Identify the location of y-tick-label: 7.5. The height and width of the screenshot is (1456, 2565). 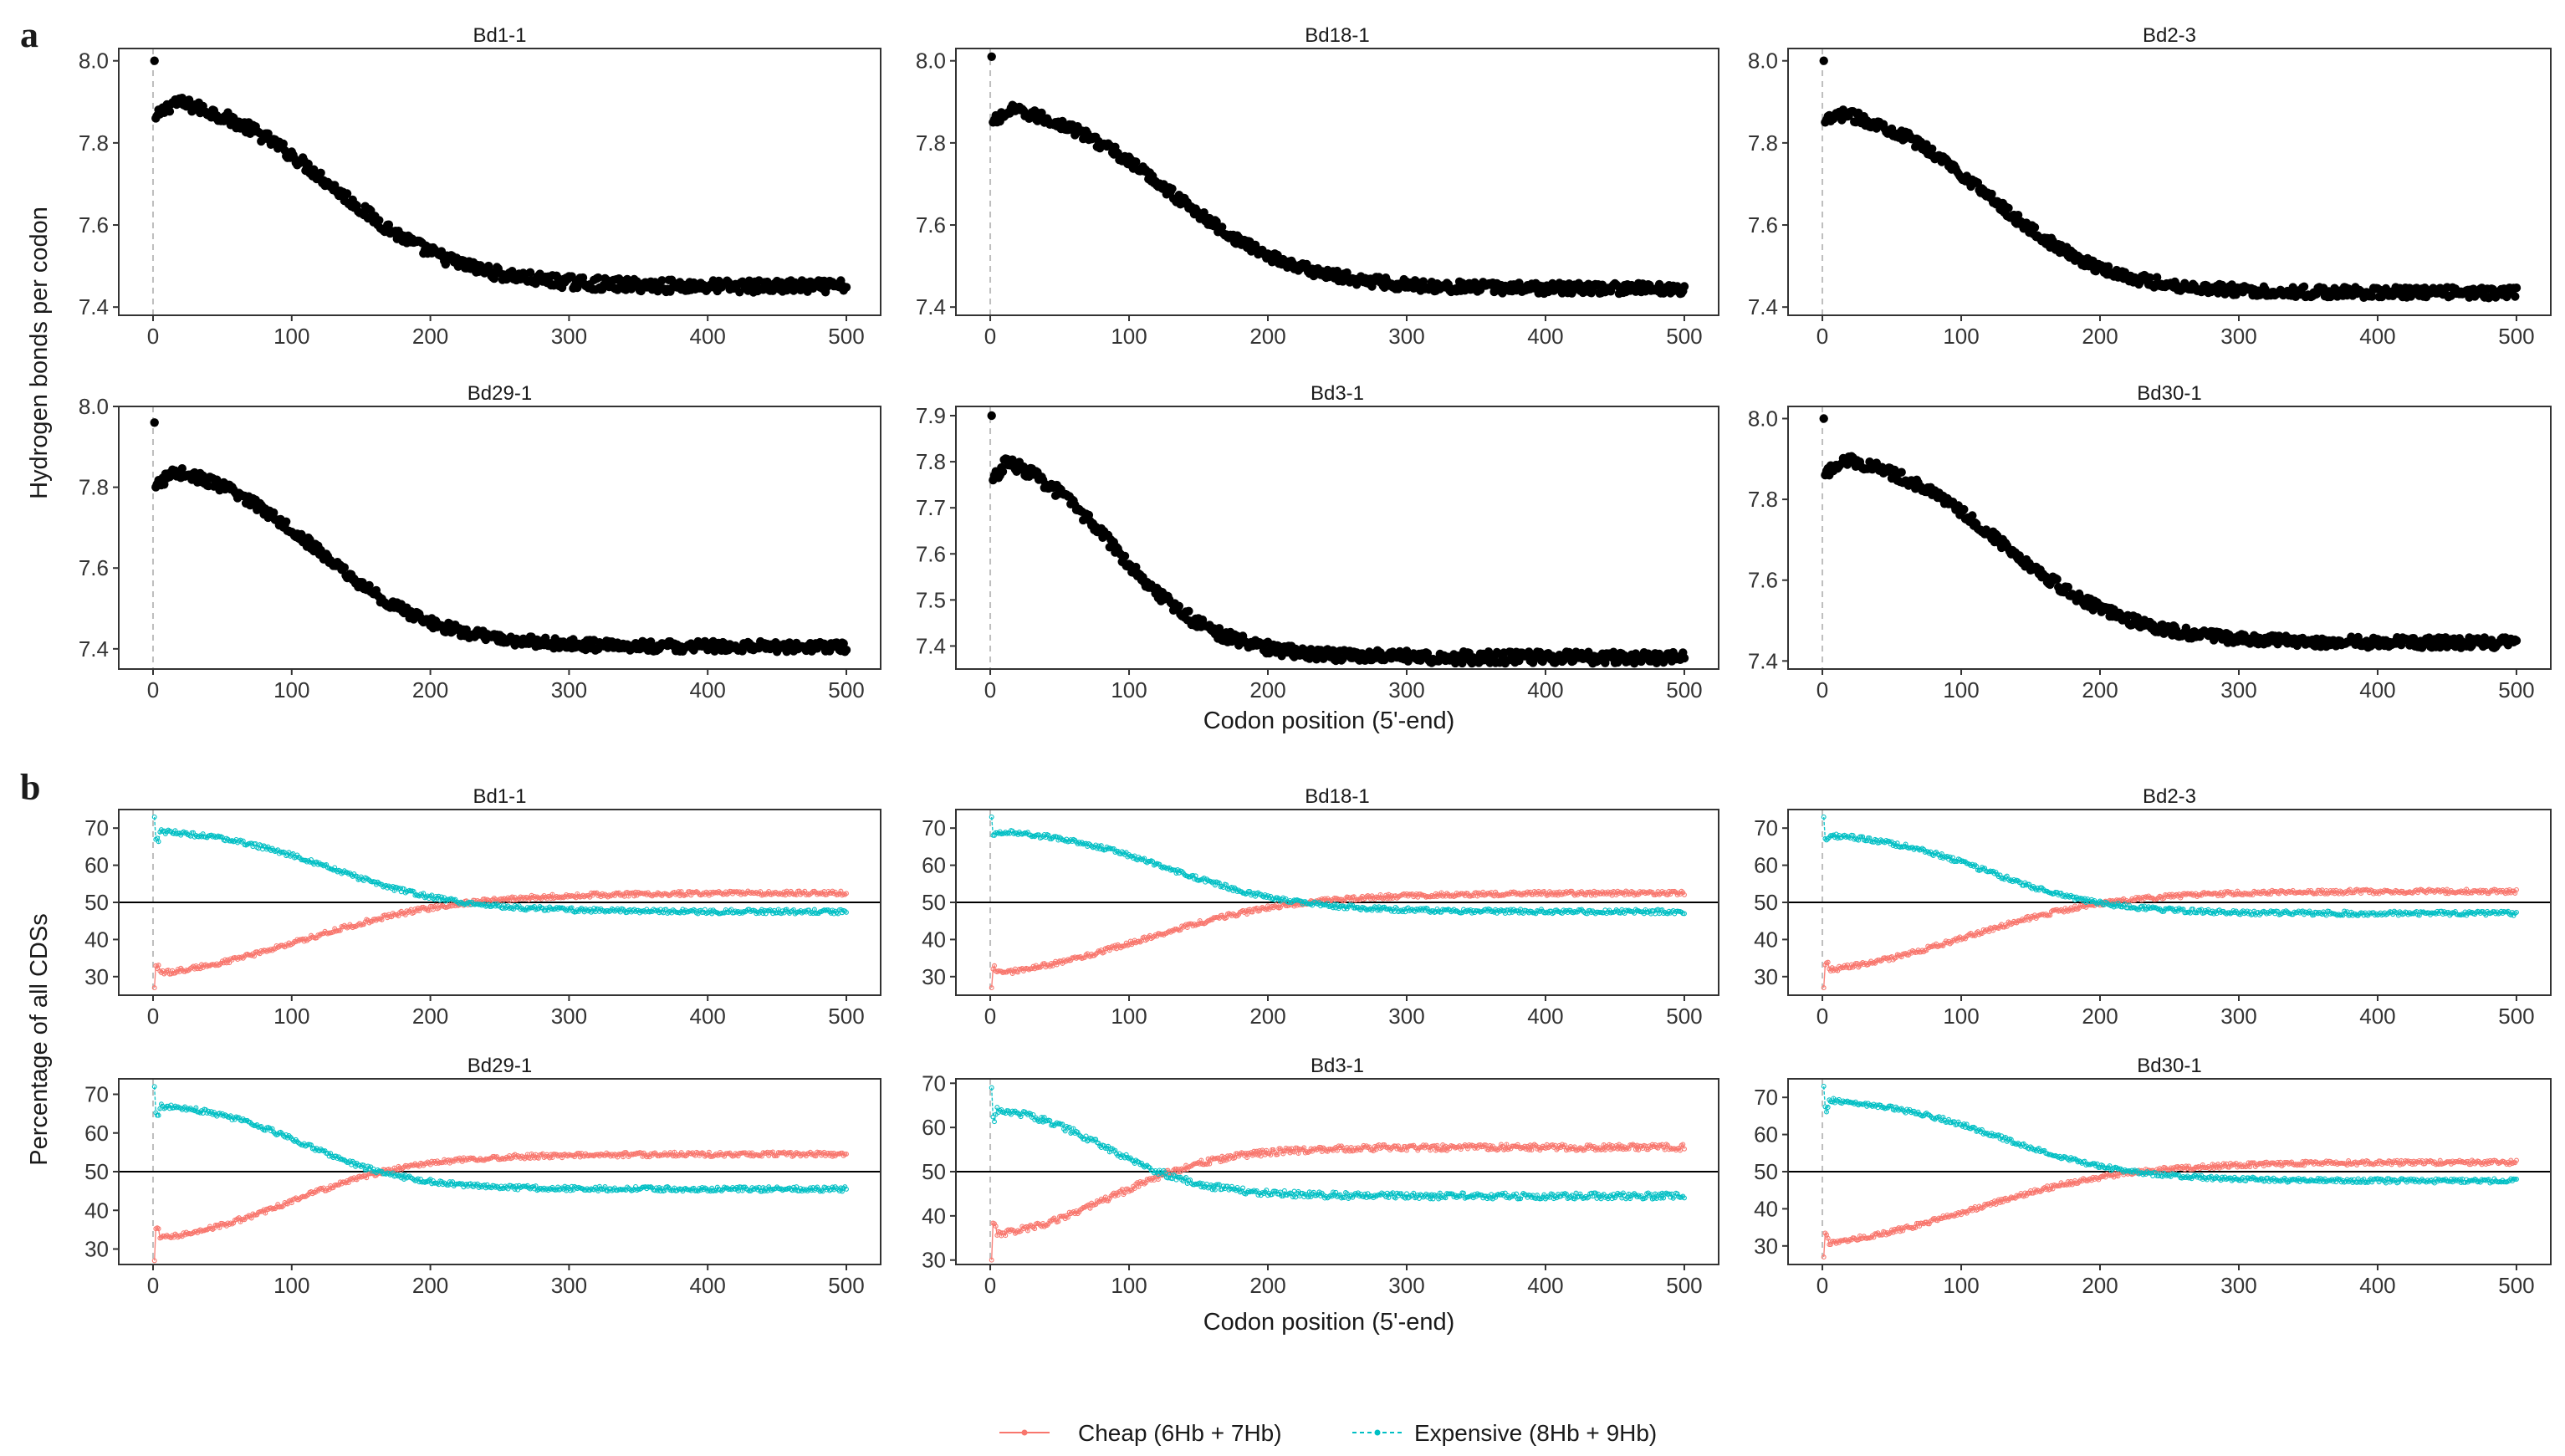
(931, 599).